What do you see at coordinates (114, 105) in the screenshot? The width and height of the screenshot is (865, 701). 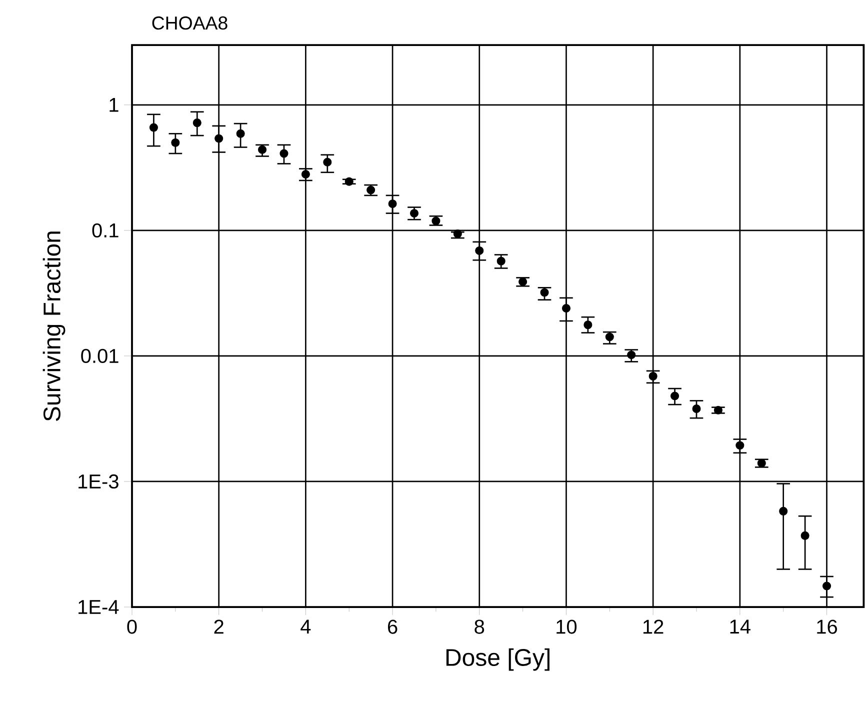 I see `y-tick-label: 1` at bounding box center [114, 105].